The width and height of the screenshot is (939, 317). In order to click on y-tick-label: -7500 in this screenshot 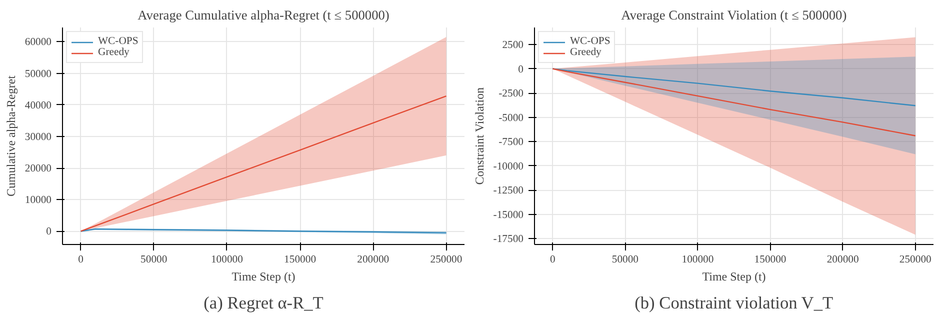, I will do `click(511, 142)`.